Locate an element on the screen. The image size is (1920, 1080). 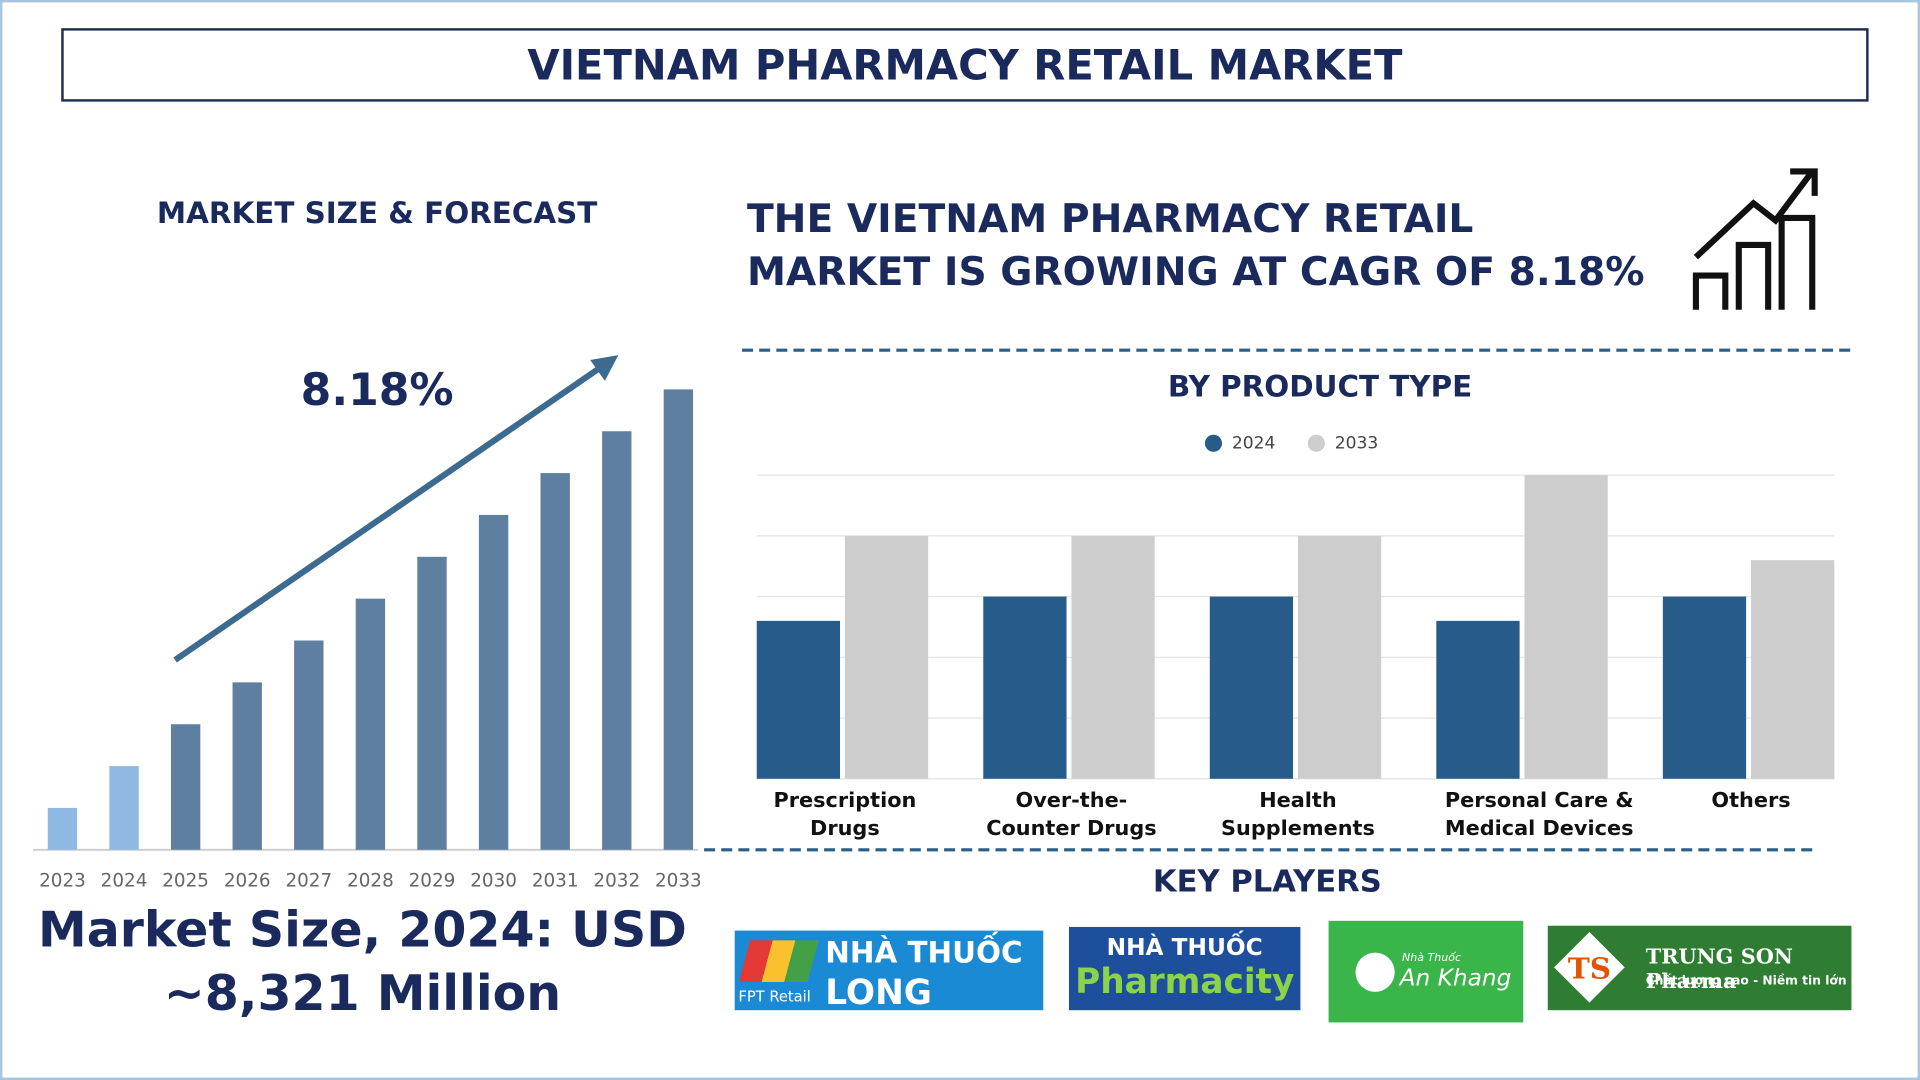
legend-label: 2024 is located at coordinates (1254, 443).